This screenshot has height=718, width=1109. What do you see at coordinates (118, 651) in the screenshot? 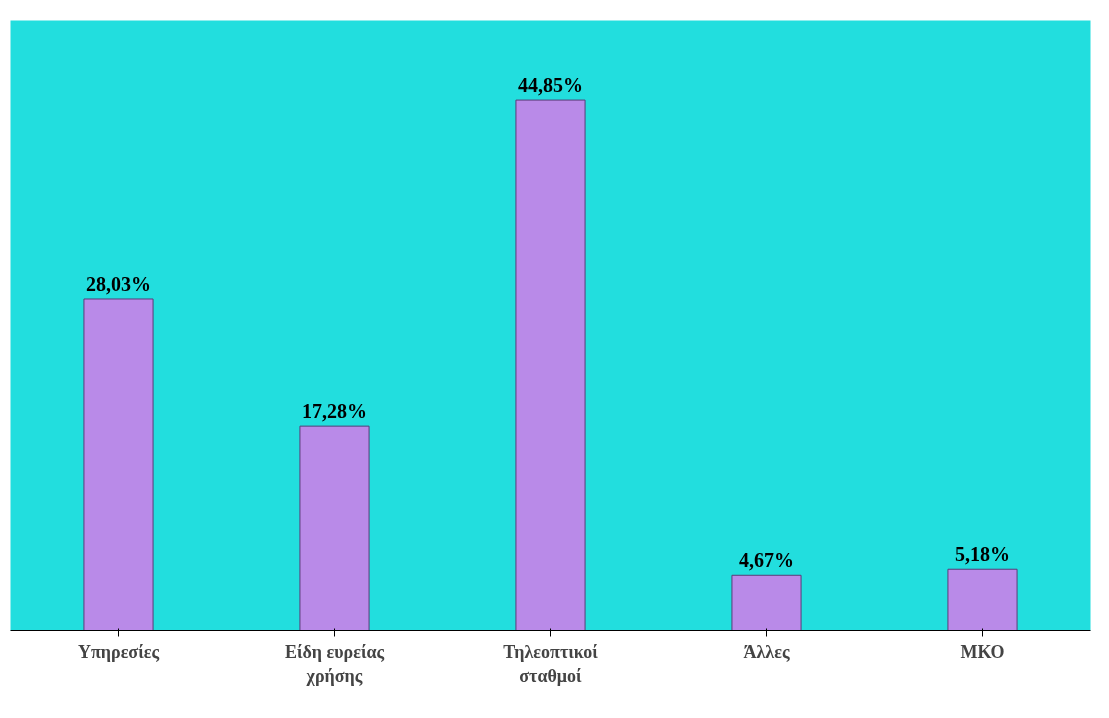
I see `x-tick-label: Υπηρεσίες` at bounding box center [118, 651].